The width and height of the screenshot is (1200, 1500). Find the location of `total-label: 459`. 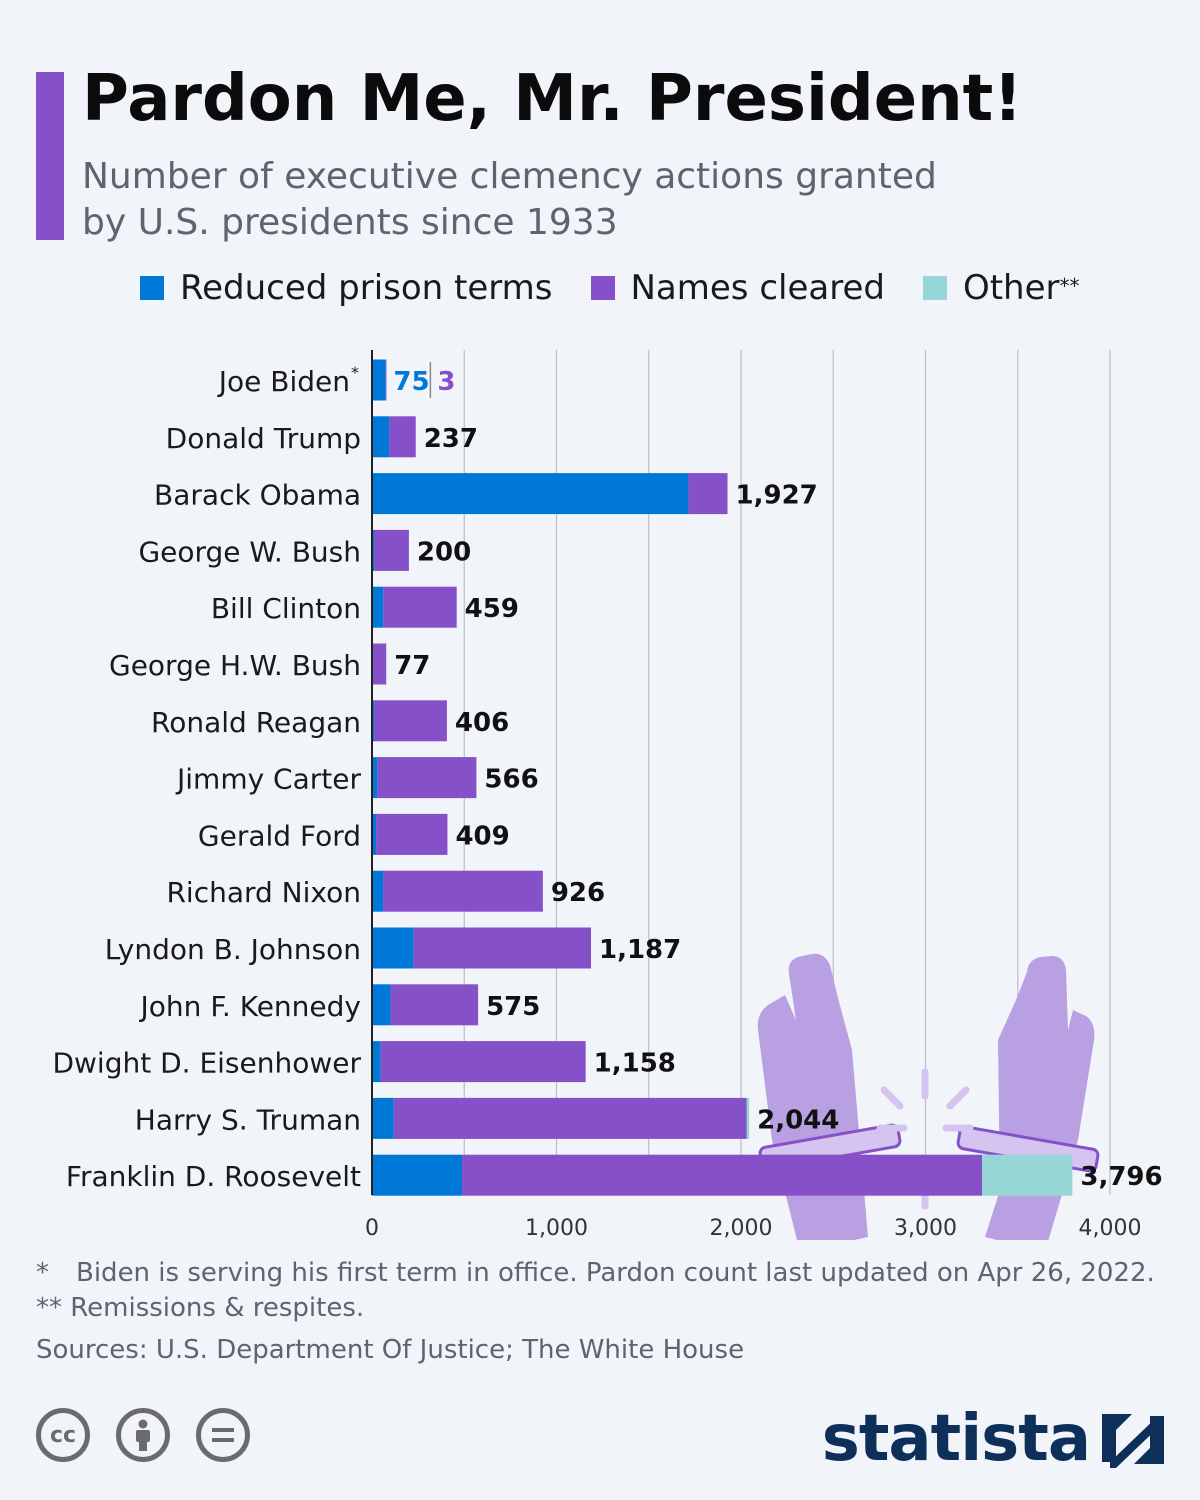

total-label: 459 is located at coordinates (492, 609).